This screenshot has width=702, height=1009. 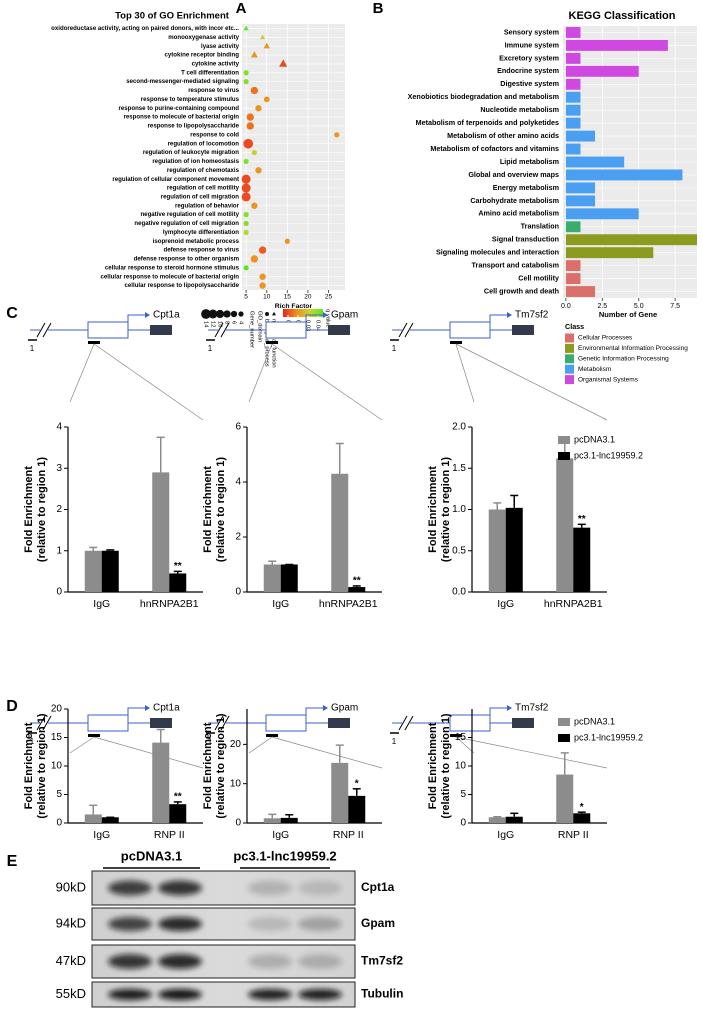 What do you see at coordinates (566, 306) in the screenshot?
I see `x-tick-label: 0.0` at bounding box center [566, 306].